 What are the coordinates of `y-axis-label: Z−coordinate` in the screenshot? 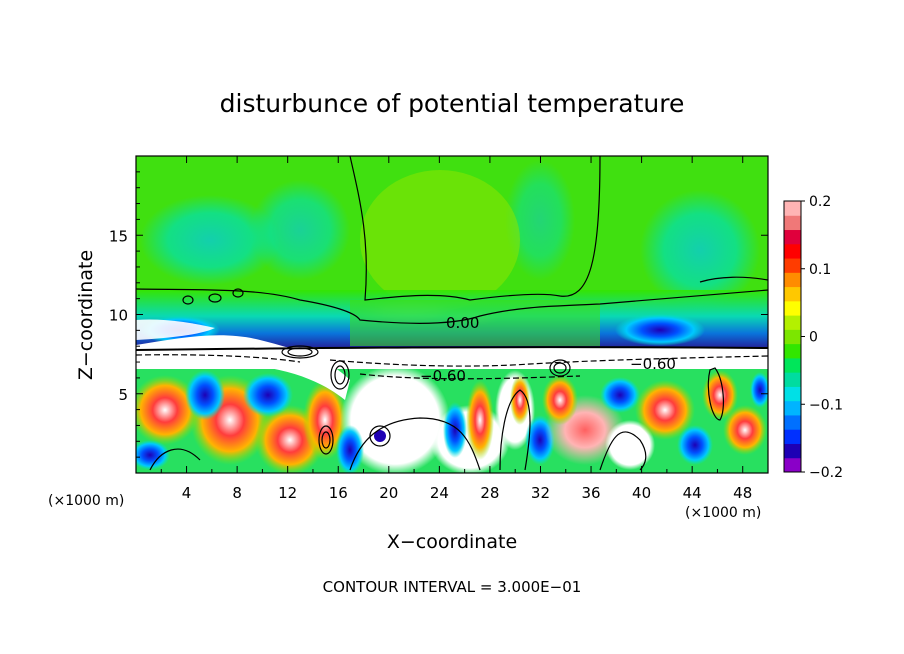 It's located at (86, 315).